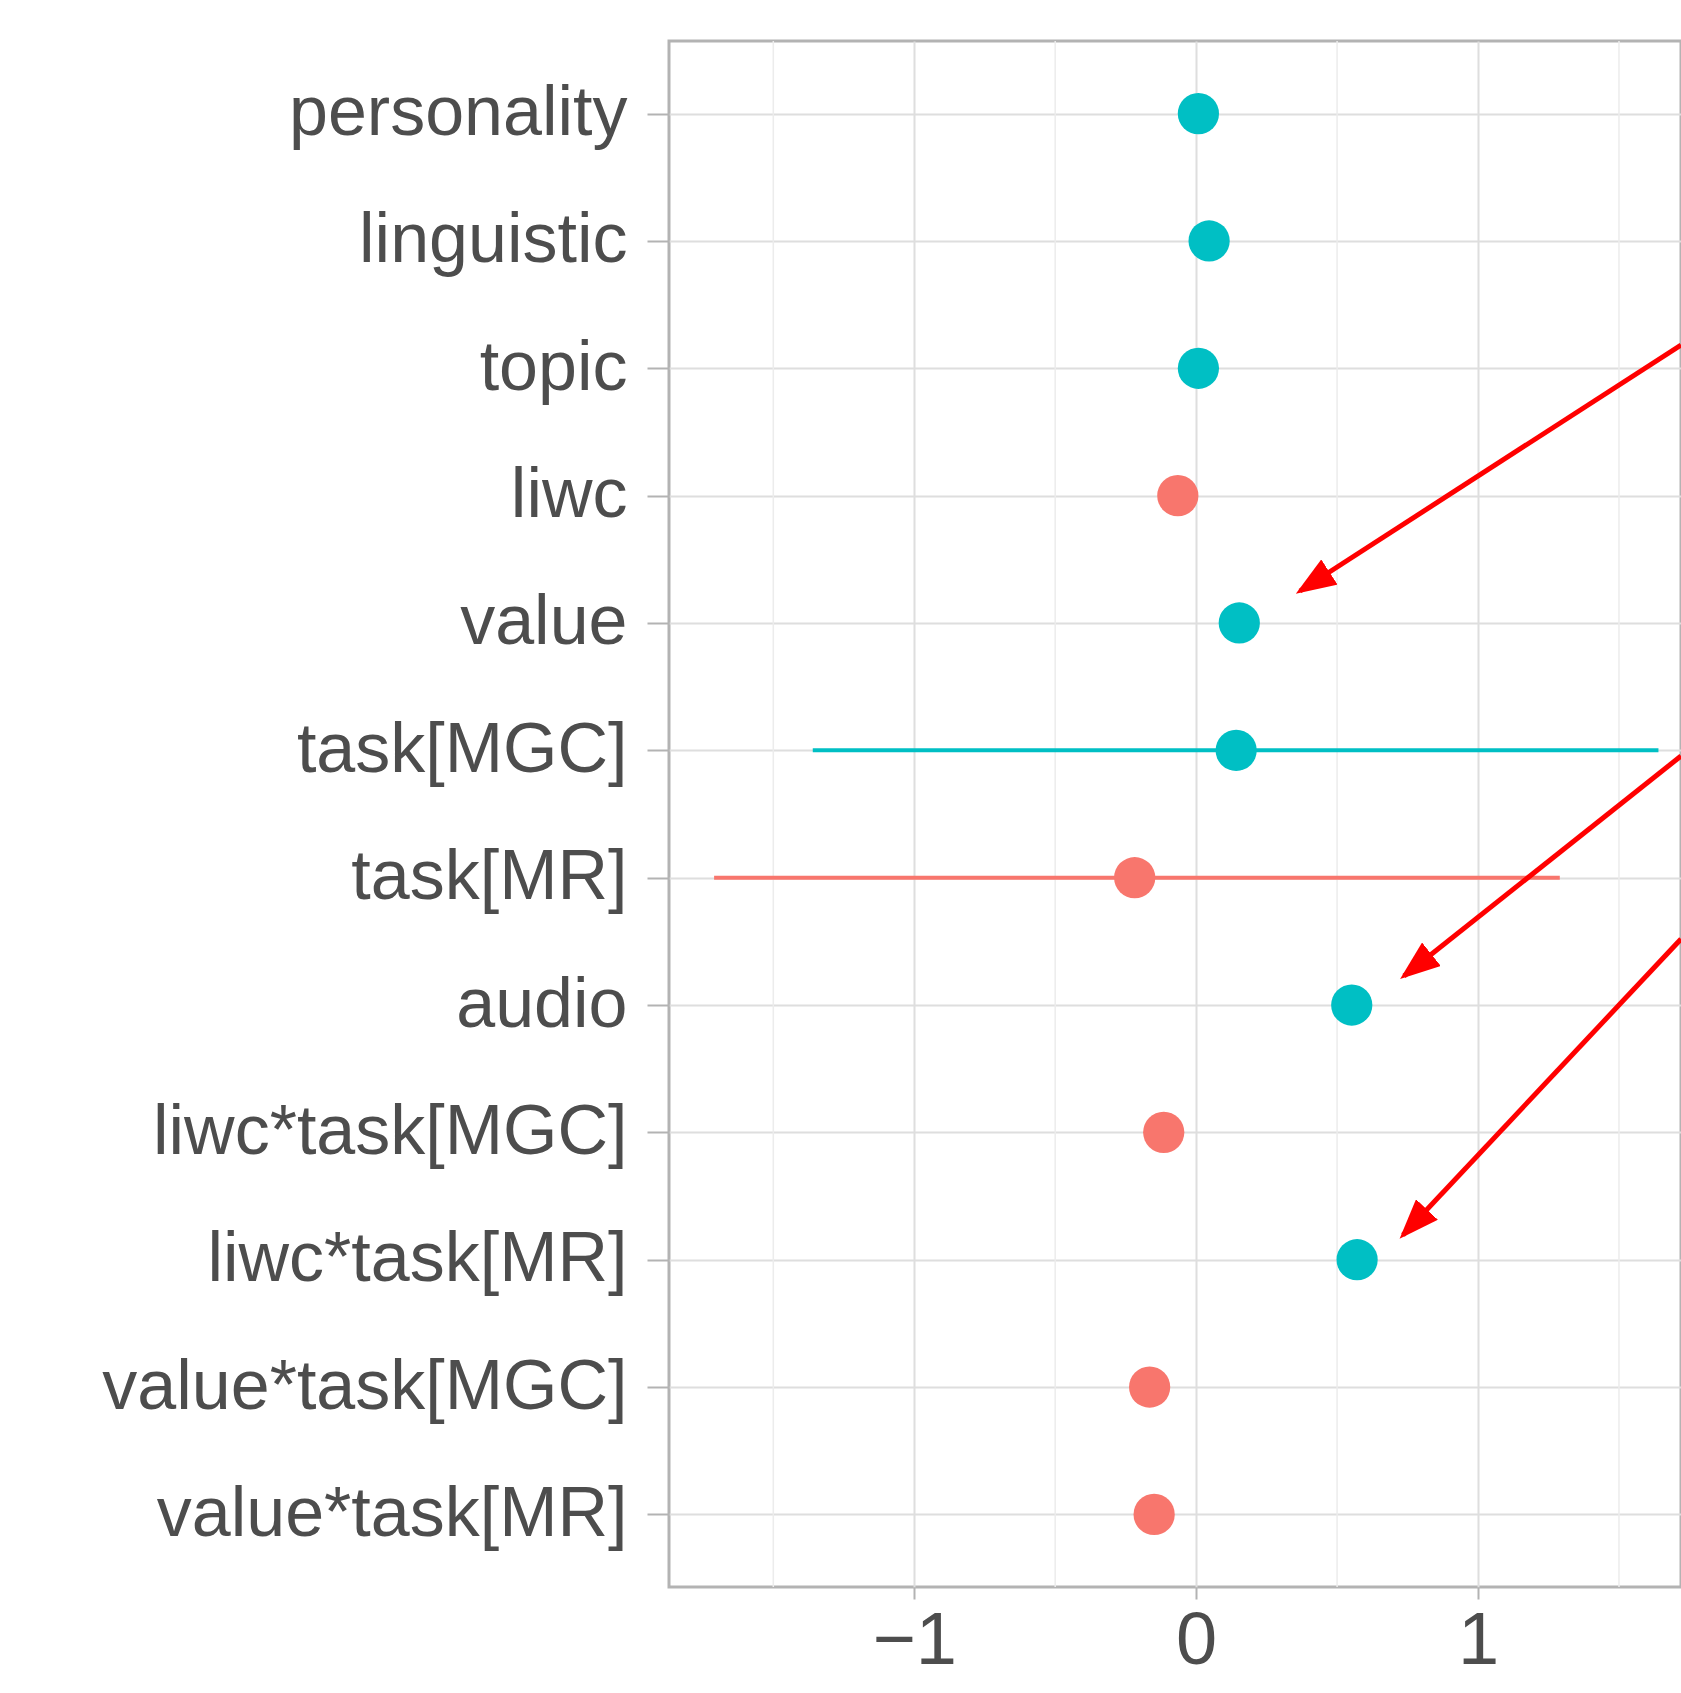 The width and height of the screenshot is (1681, 1693). Describe the element at coordinates (569, 493) in the screenshot. I see `y-tick-label: liwc` at that location.